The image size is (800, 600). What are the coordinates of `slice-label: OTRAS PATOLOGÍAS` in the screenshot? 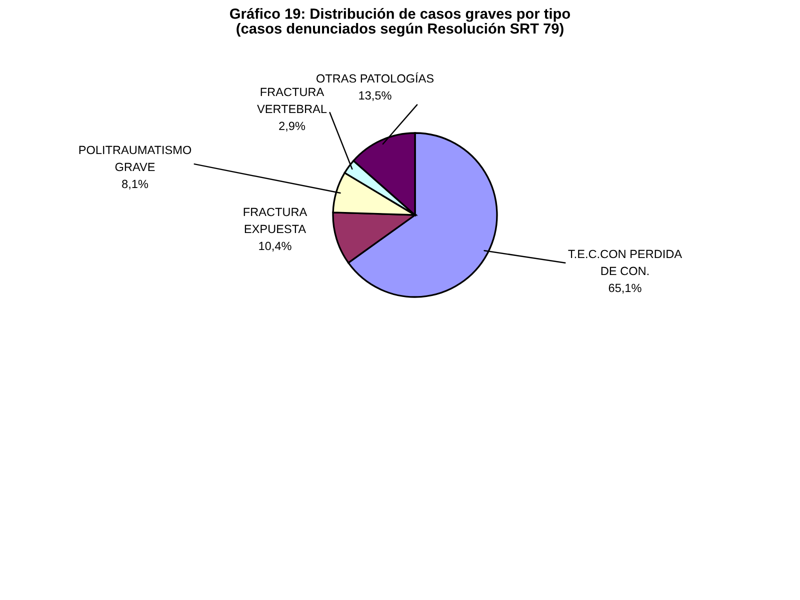 It's located at (375, 77).